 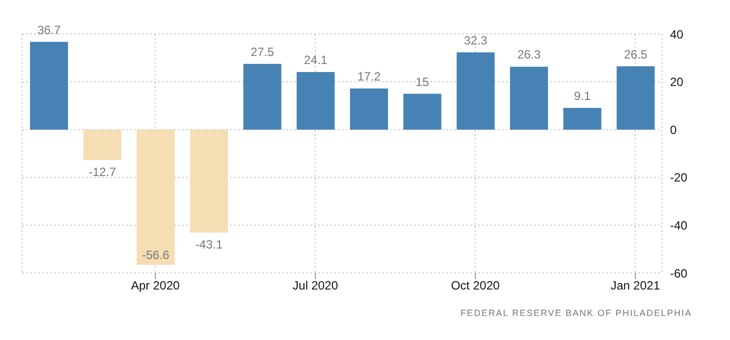 I want to click on data-label: 27.5, so click(x=262, y=51).